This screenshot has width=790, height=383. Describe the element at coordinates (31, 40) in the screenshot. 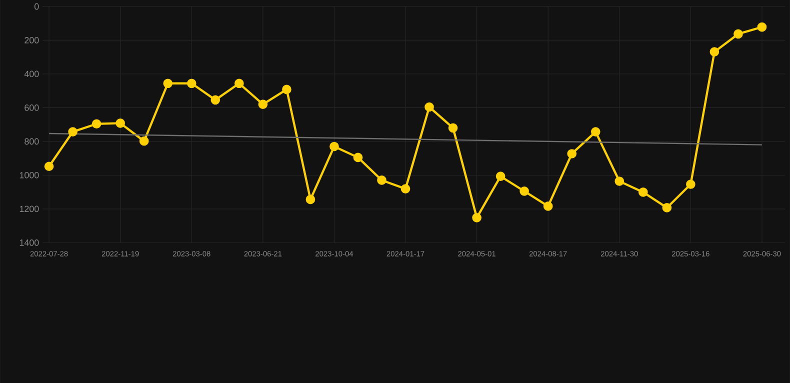

I see `y-tick-label: 200` at that location.